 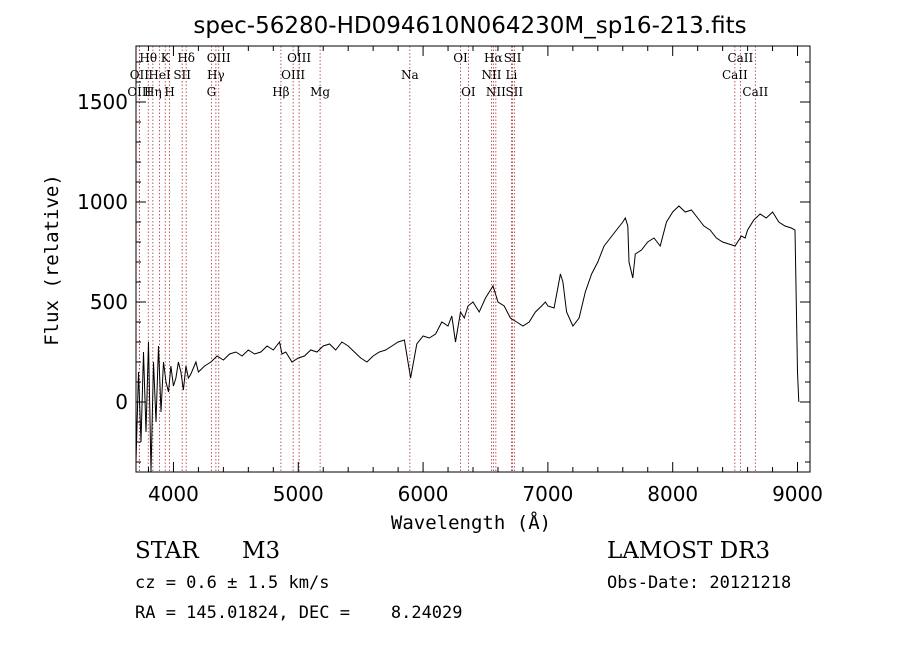 What do you see at coordinates (186, 58) in the screenshot?
I see `spectral-line-label: Hδ` at bounding box center [186, 58].